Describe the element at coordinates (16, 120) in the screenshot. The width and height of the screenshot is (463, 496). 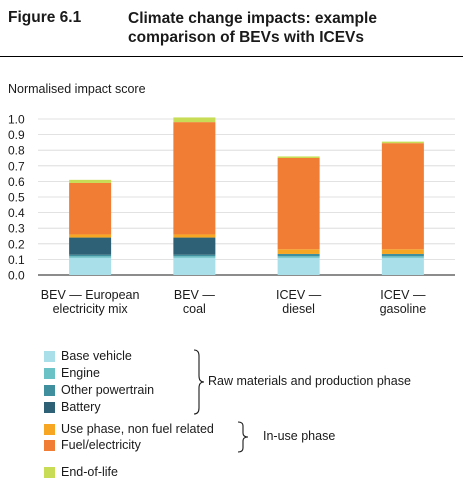
I see `y-tick-label: 1.0` at that location.